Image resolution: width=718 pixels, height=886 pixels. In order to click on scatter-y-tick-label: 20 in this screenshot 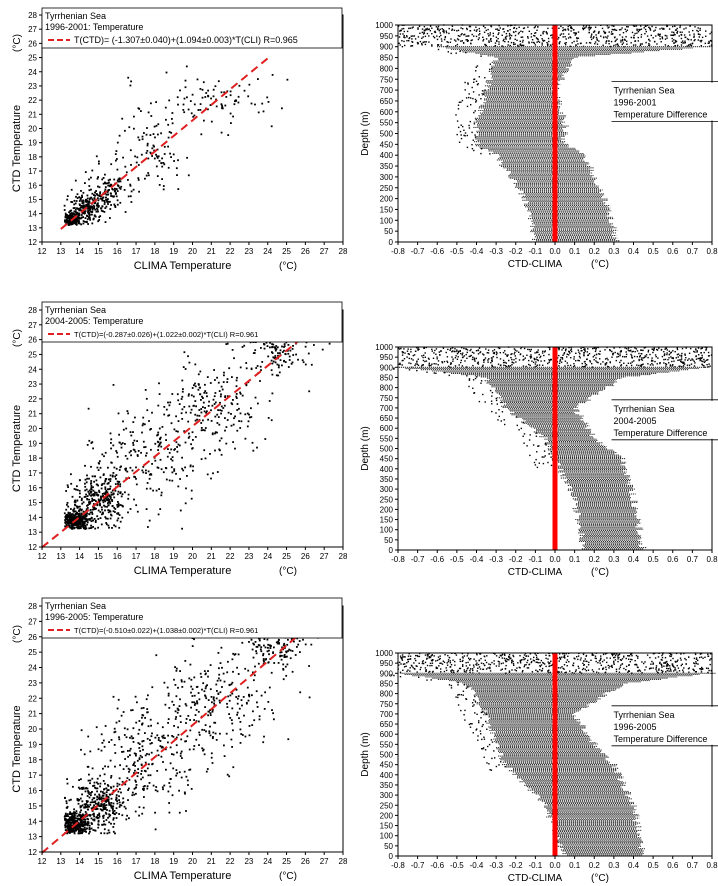, I will do `click(32, 429)`.